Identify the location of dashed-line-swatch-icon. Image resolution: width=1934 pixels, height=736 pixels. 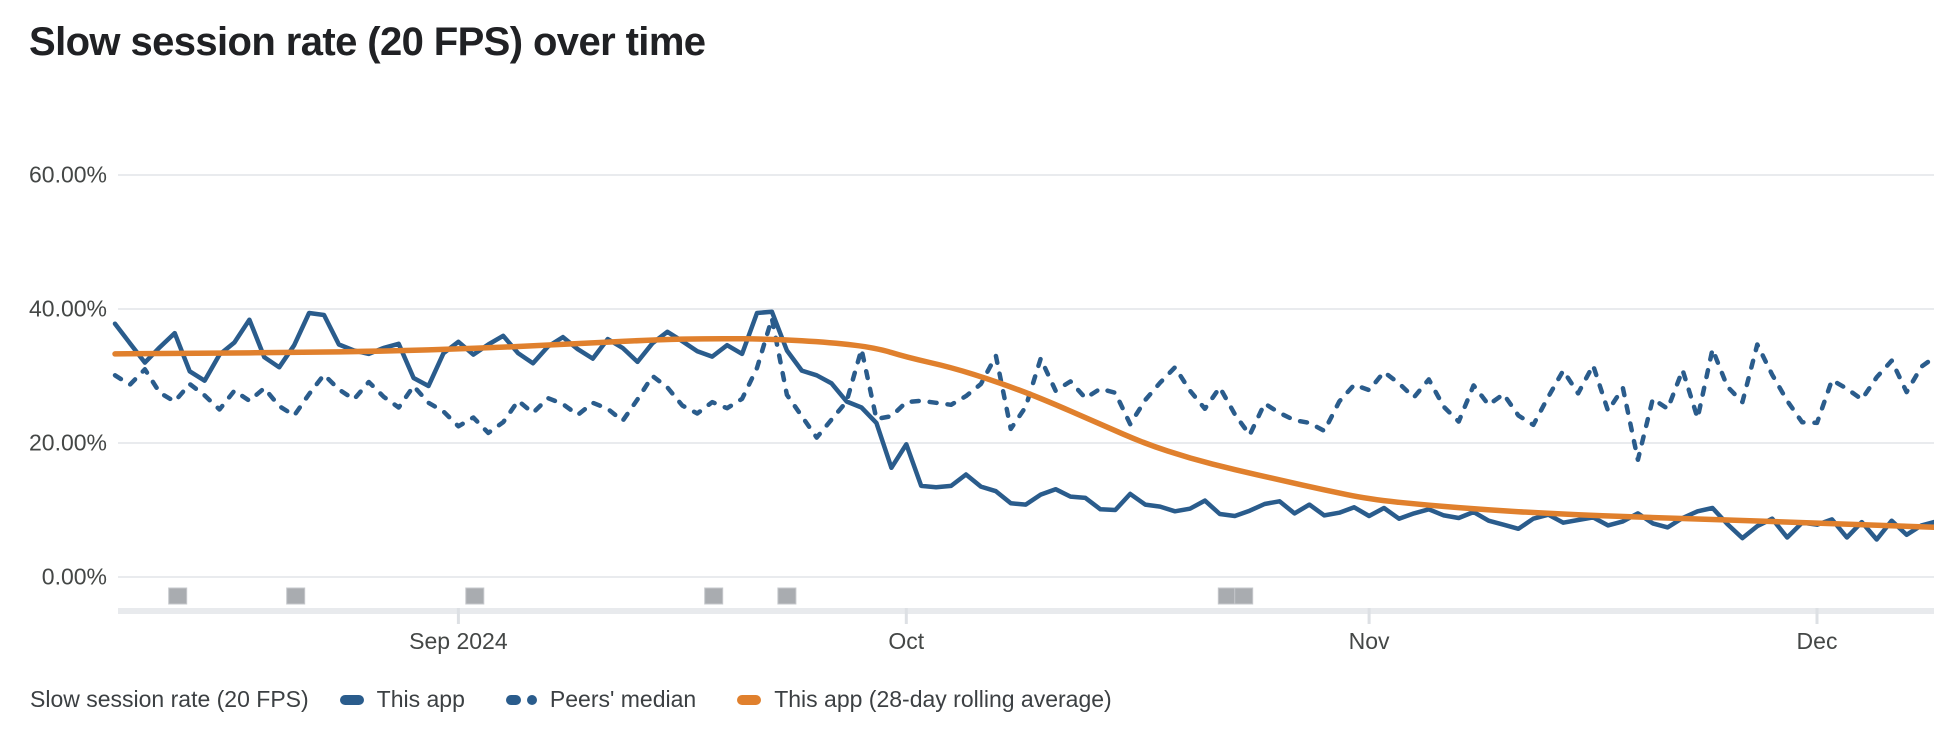
(521, 699).